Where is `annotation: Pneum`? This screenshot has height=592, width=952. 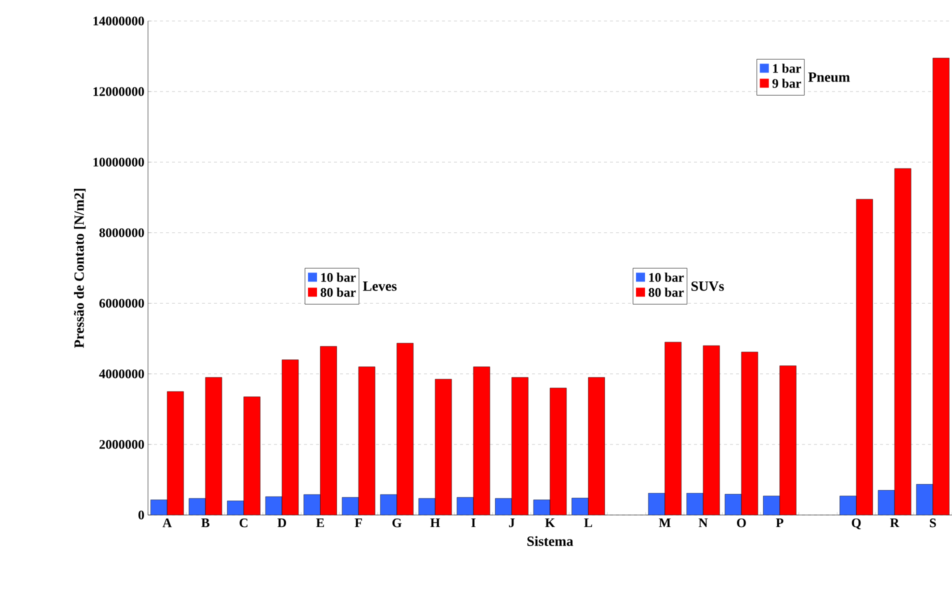
annotation: Pneum is located at coordinates (829, 77).